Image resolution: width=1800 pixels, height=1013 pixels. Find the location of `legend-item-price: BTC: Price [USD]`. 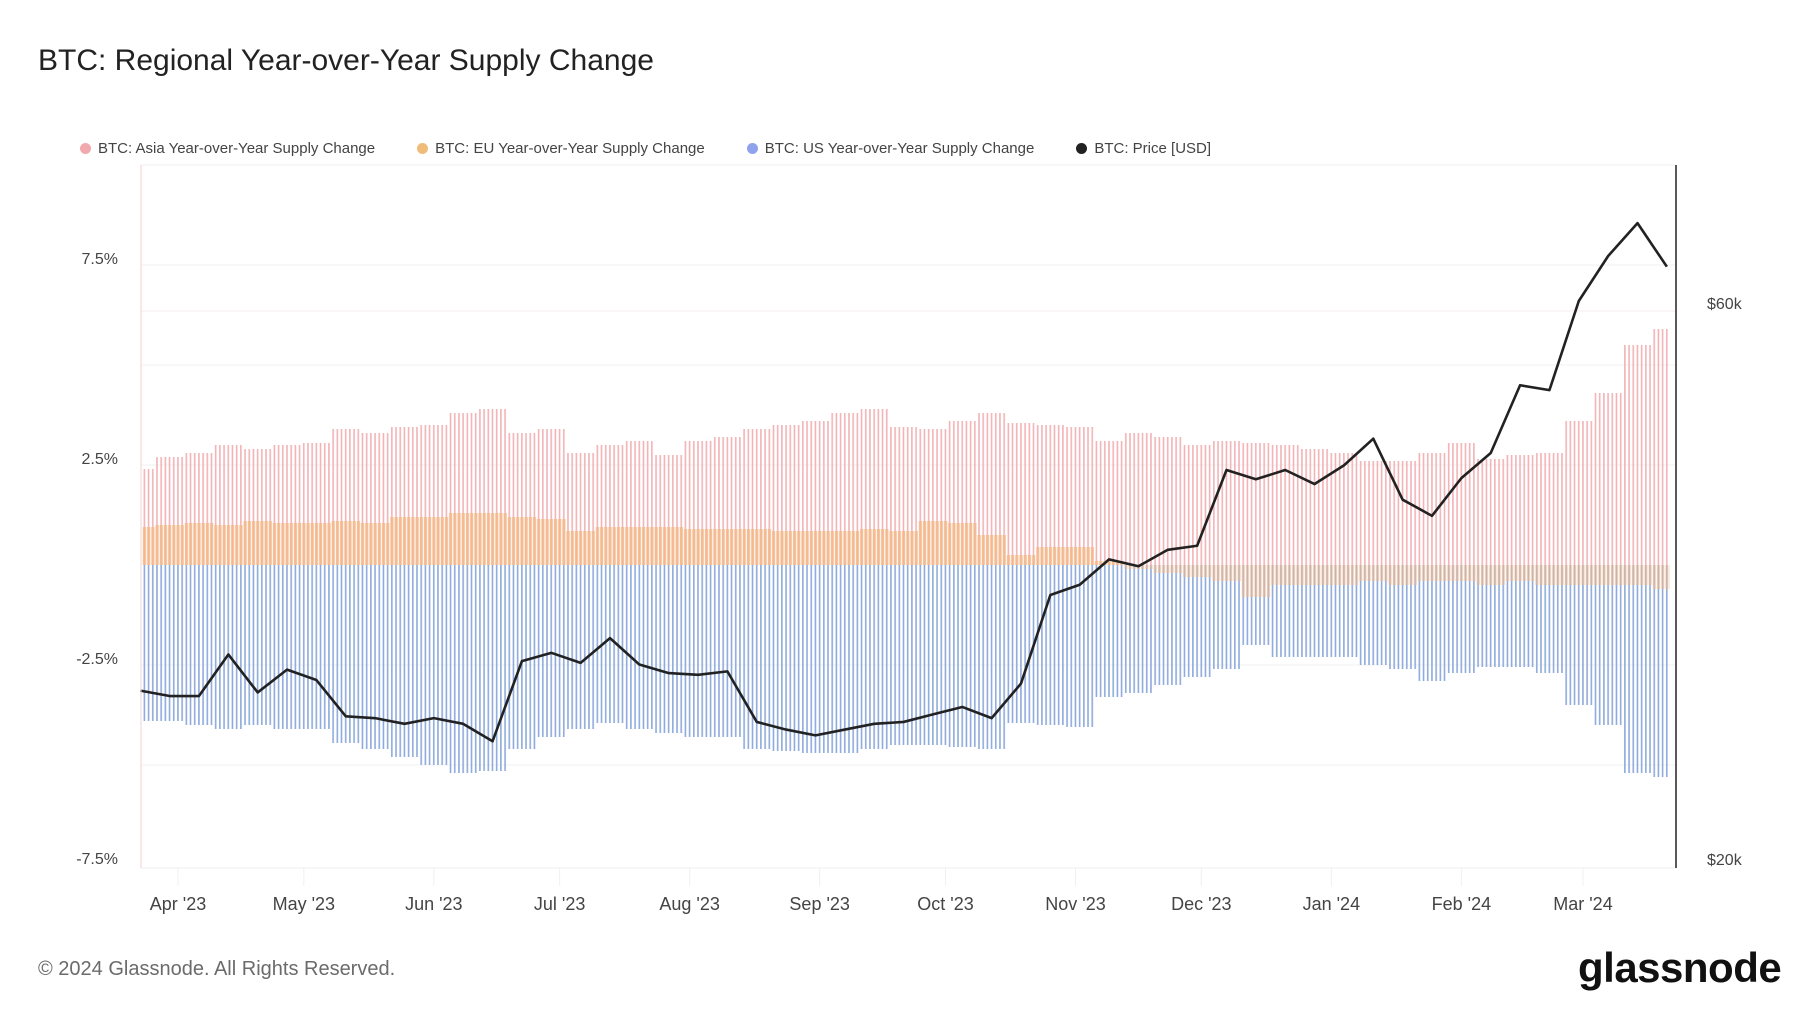

legend-item-price: BTC: Price [USD] is located at coordinates (1143, 148).